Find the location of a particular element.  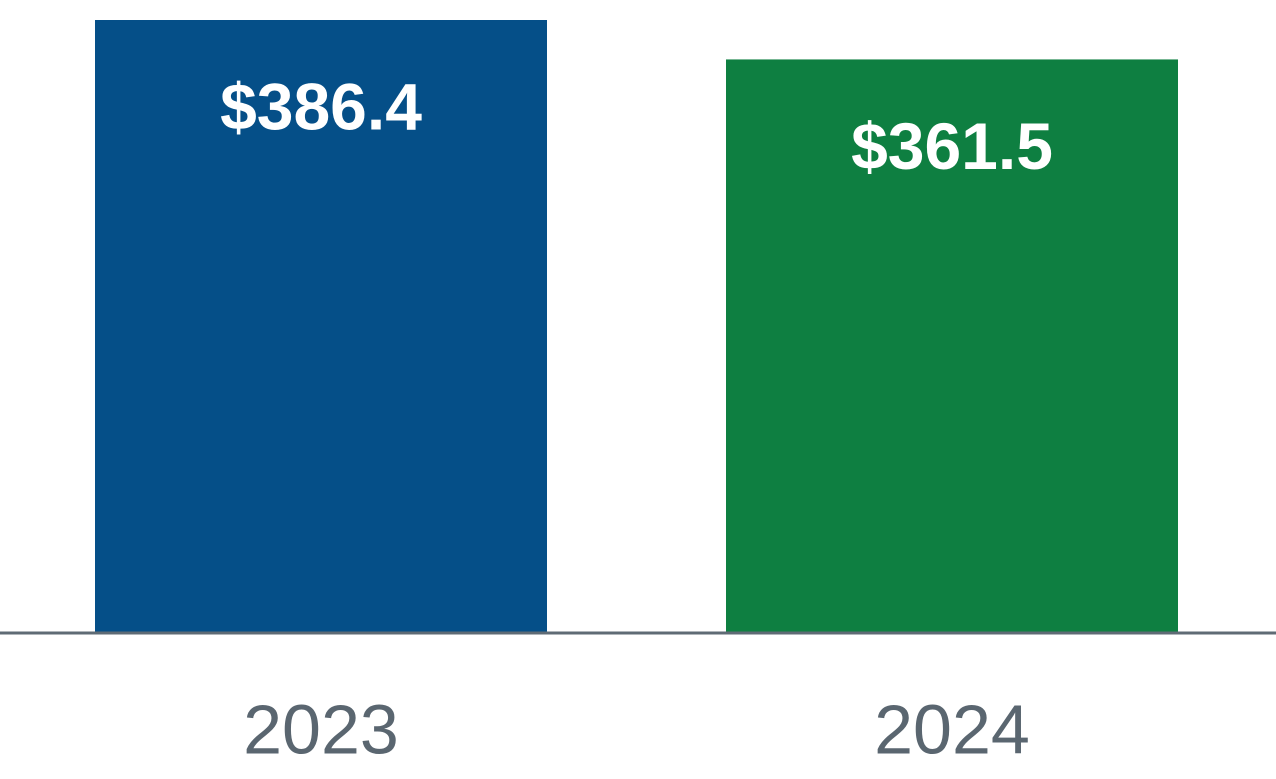

x-tick-label: 2024 is located at coordinates (952, 729).